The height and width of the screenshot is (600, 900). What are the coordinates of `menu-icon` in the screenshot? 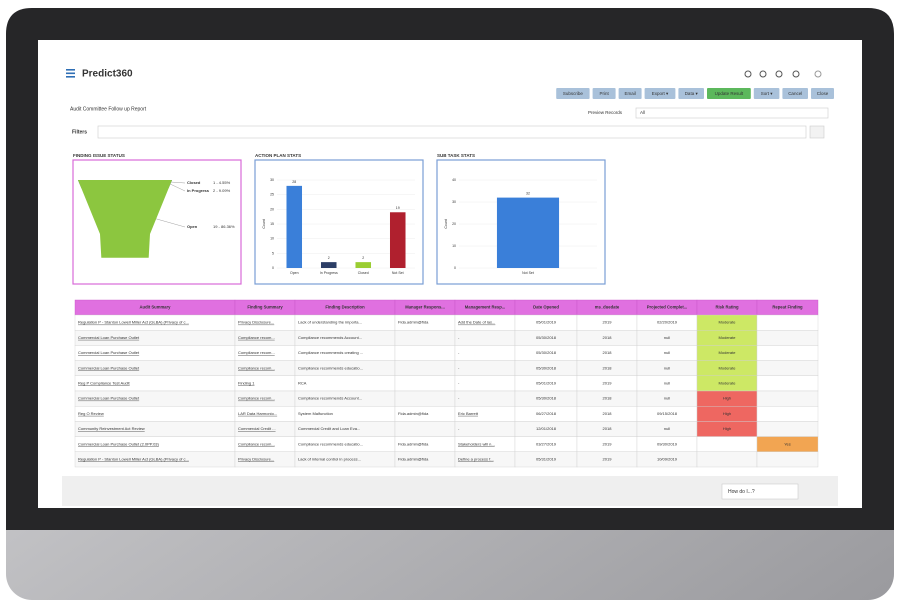 It's located at (70, 73).